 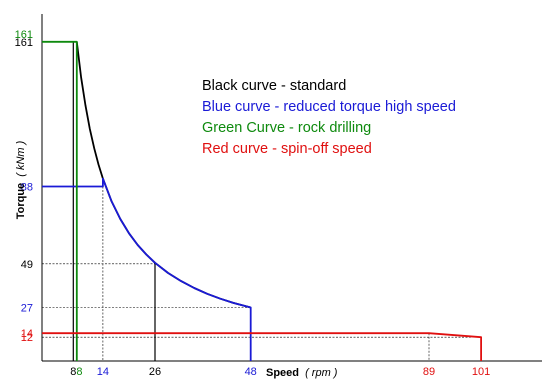 What do you see at coordinates (27, 334) in the screenshot?
I see `y-tick-label-5: 14` at bounding box center [27, 334].